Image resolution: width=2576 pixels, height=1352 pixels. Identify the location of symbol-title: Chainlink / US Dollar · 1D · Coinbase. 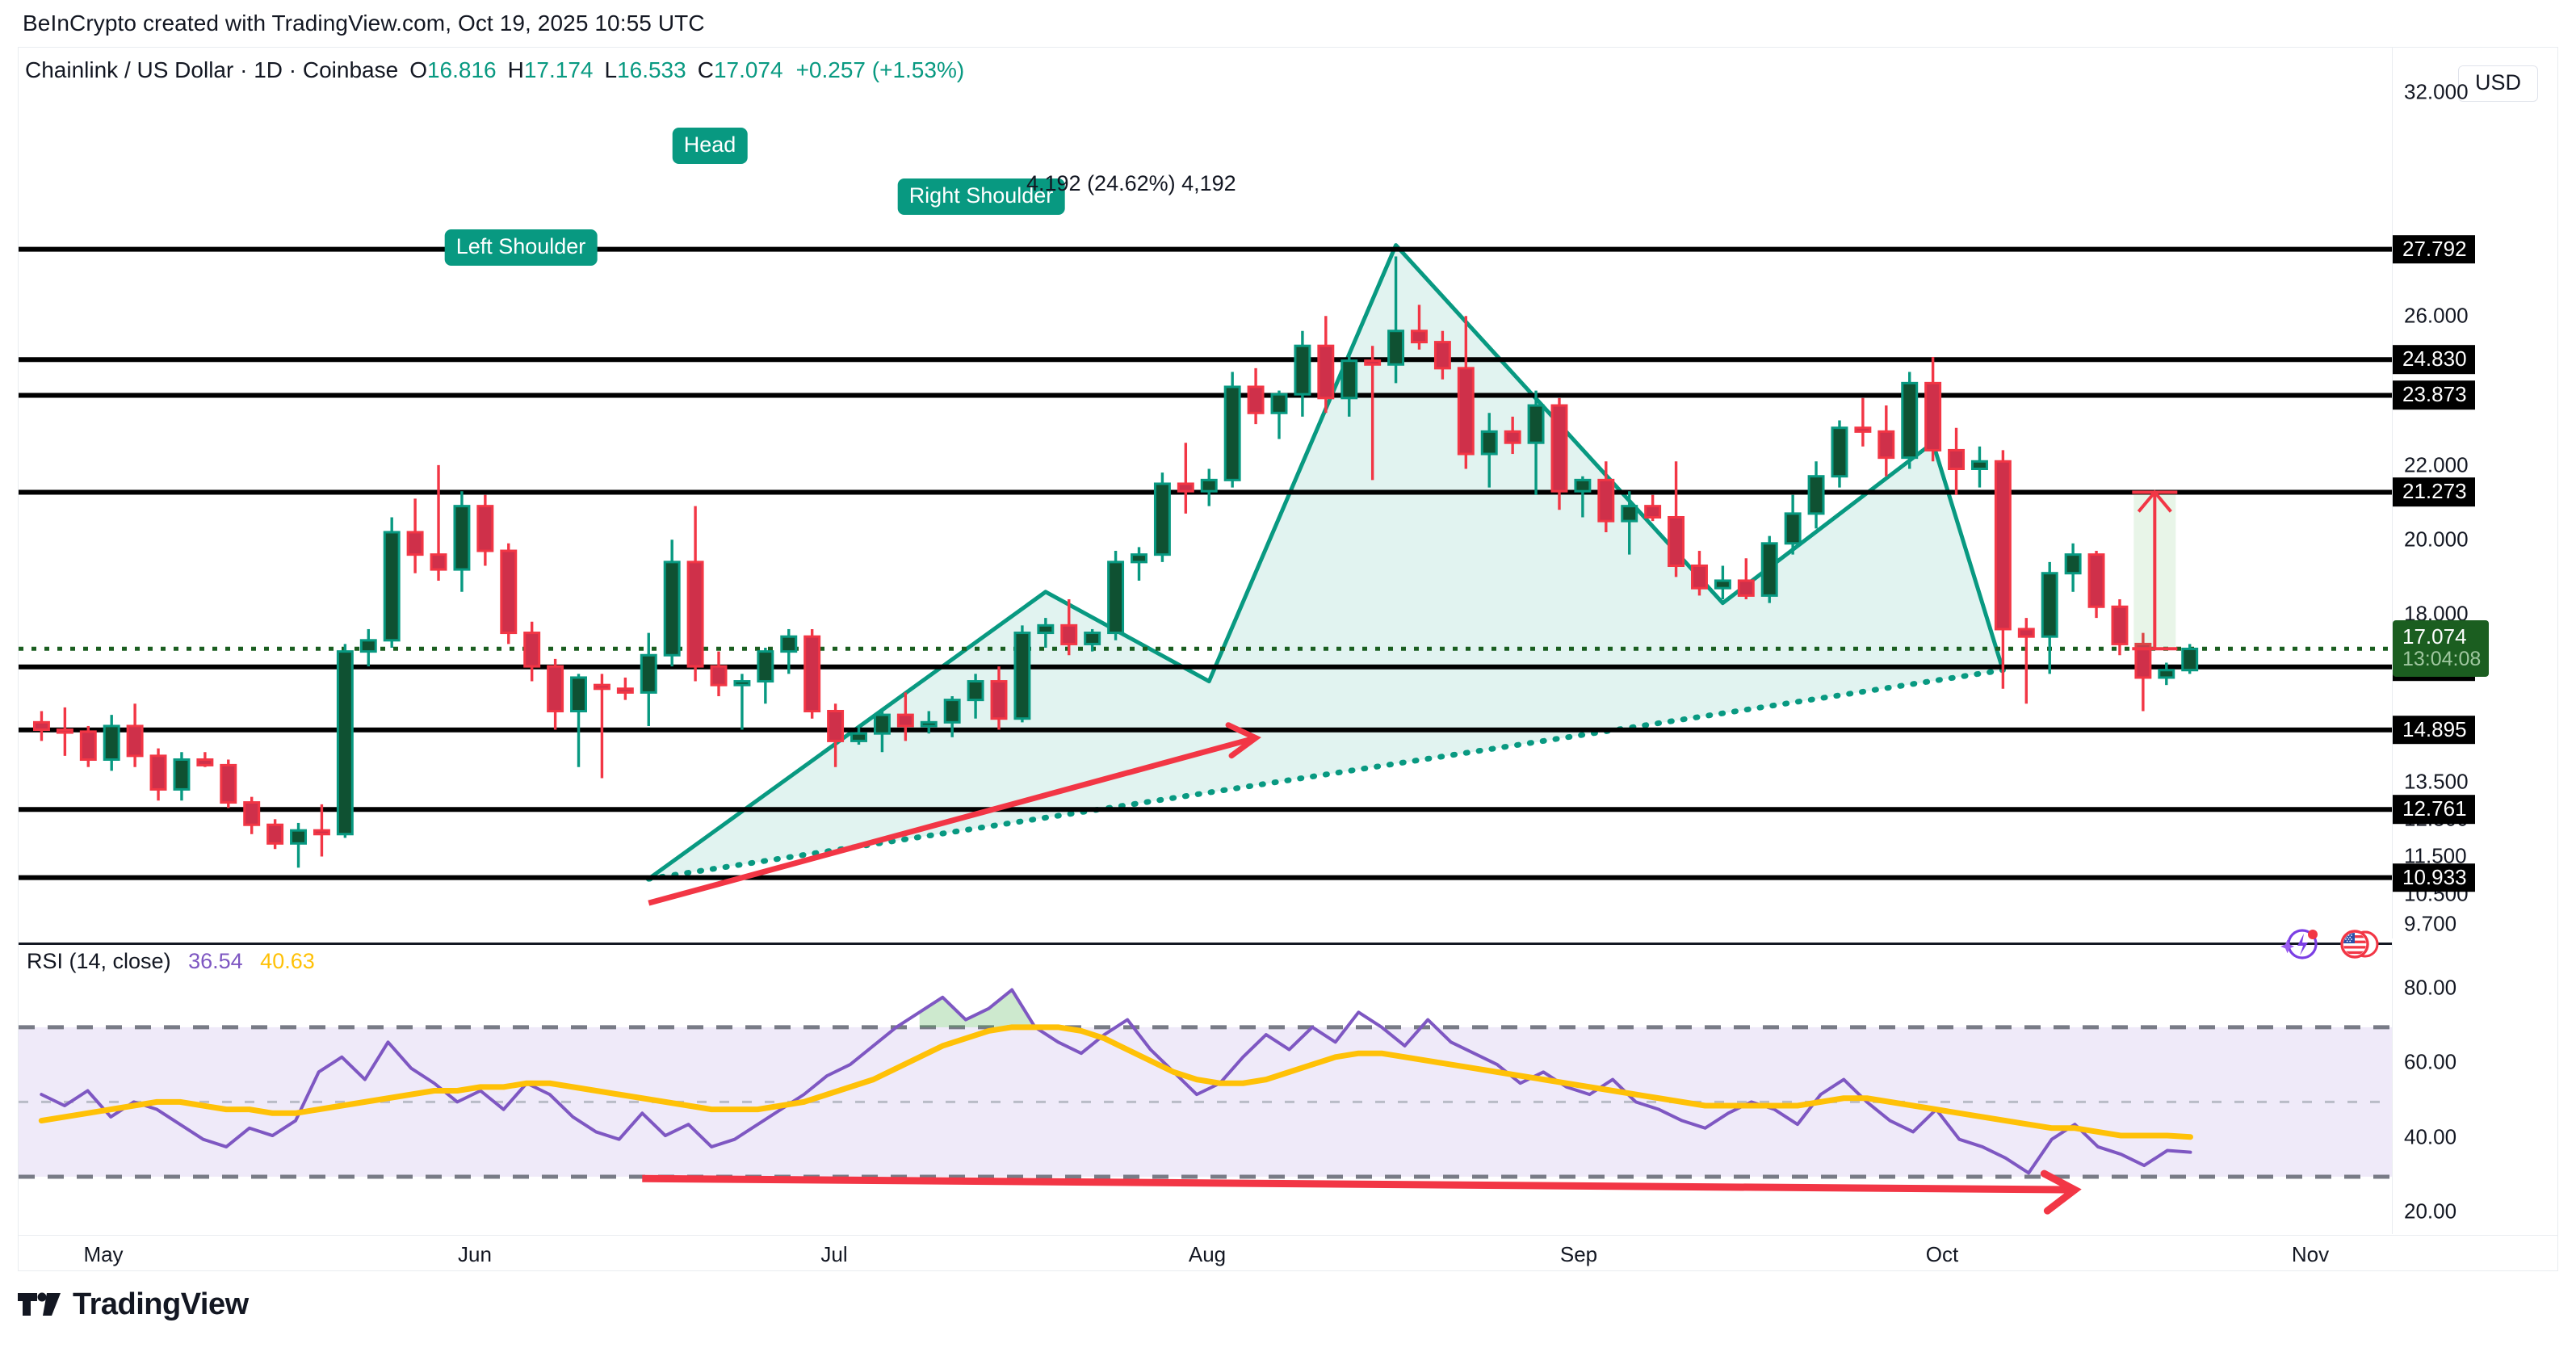
(212, 69).